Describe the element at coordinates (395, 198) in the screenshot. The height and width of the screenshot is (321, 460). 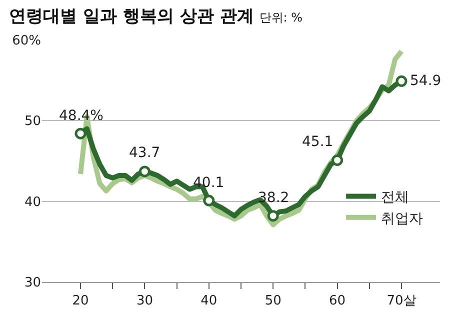
I see `legend-label: 전체` at that location.